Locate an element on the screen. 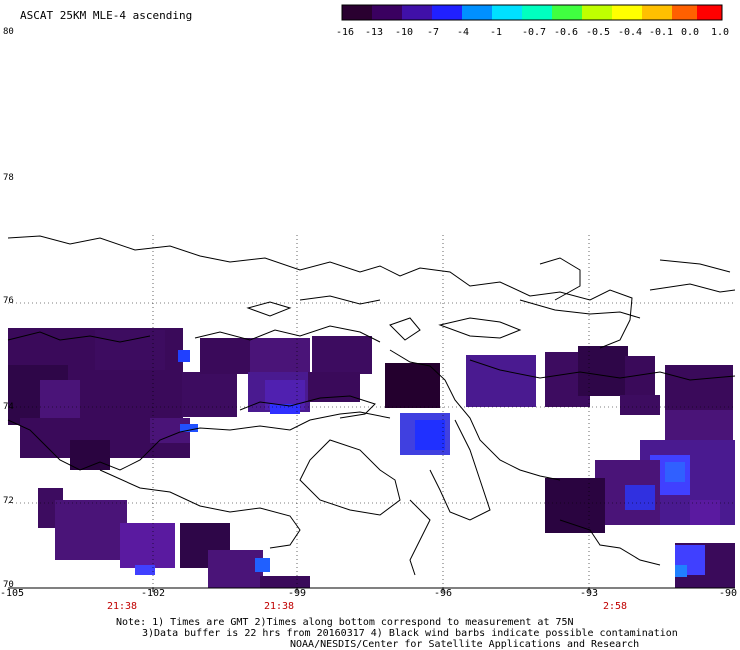  lon-label: -96 is located at coordinates (443, 593).